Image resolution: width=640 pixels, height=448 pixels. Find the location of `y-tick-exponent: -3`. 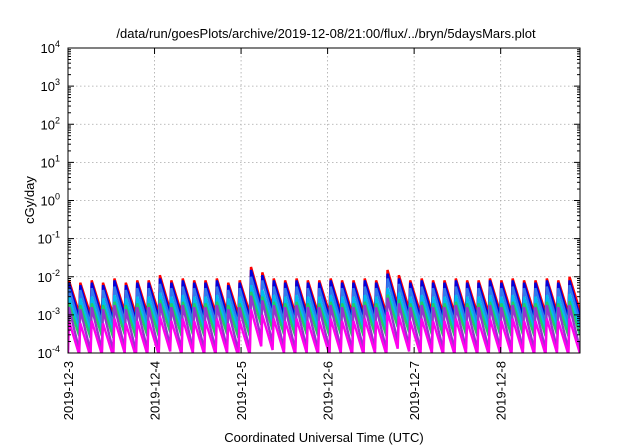

y-tick-exponent: -3 is located at coordinates (56, 311).